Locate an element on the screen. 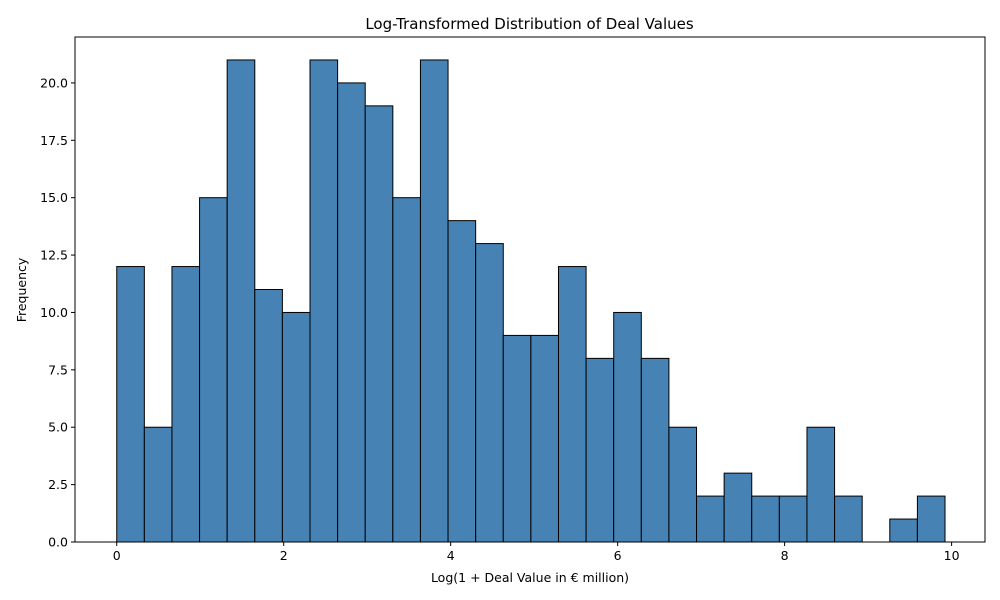 This screenshot has height=600, width=1000. y-tick-label: 15.0 is located at coordinates (54, 197).